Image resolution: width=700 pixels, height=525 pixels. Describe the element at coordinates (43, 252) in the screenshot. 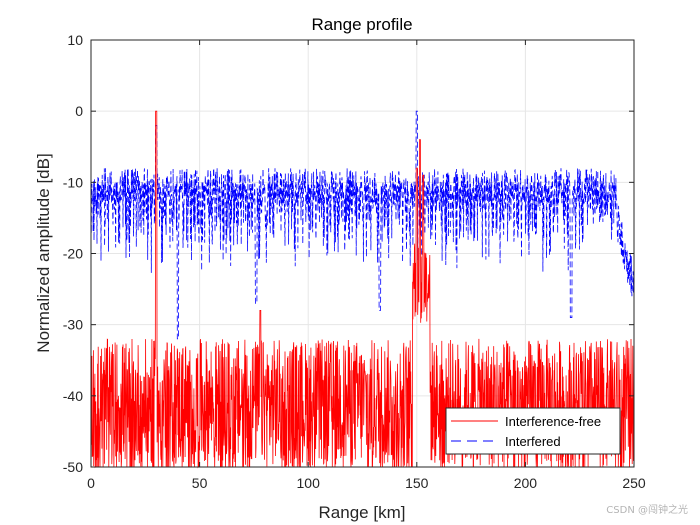

I see `y-axis-label: Normalized amplitude [dB]` at that location.